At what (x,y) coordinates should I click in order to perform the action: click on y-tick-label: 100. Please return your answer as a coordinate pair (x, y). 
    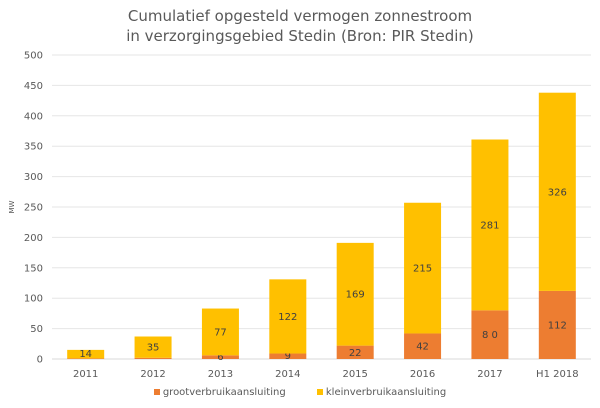
    Looking at the image, I should click on (33, 299).